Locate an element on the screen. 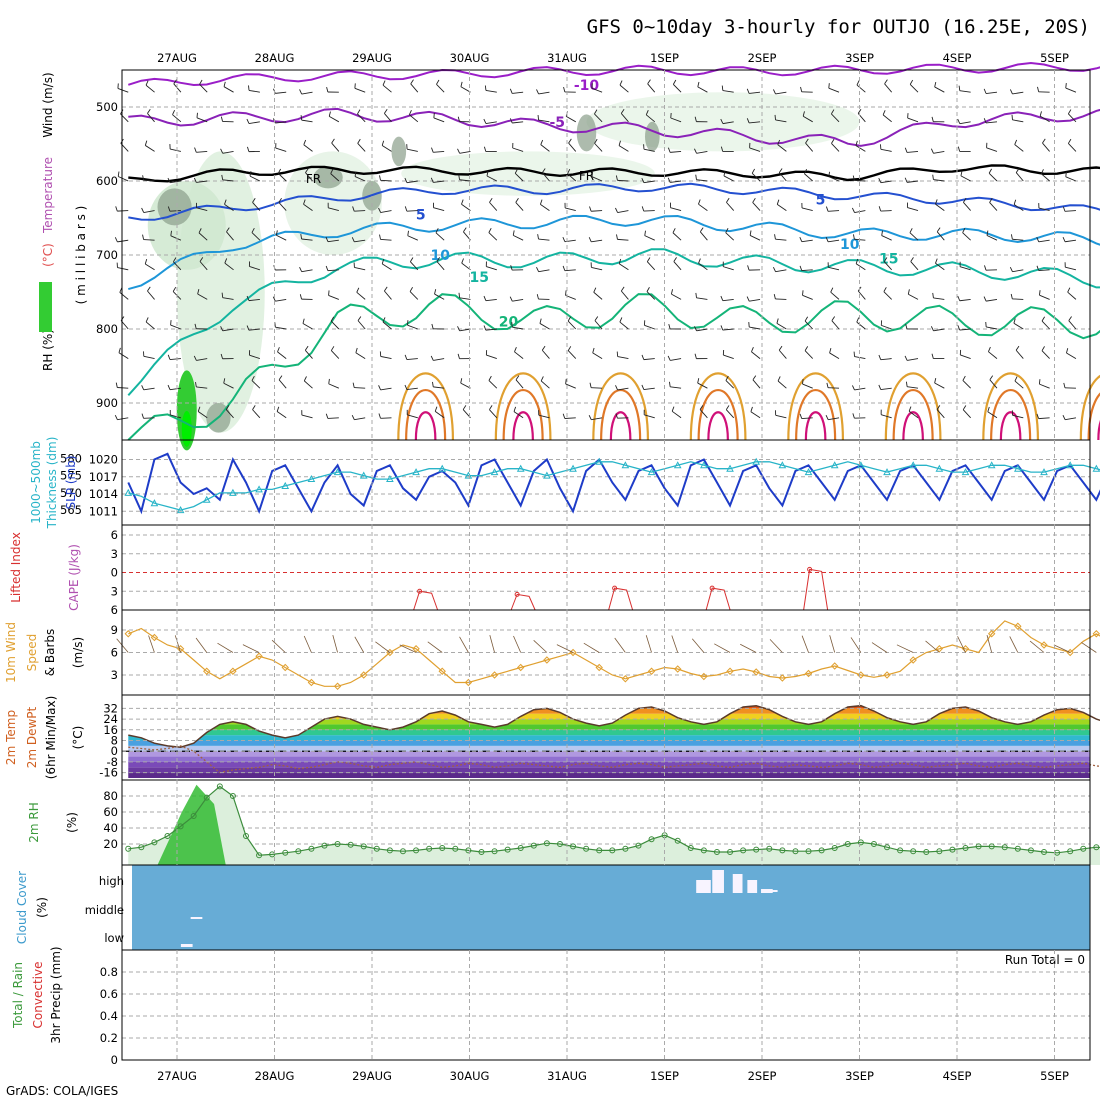 The height and width of the screenshot is (1100, 1100). isotherm-label: 10 is located at coordinates (850, 245).